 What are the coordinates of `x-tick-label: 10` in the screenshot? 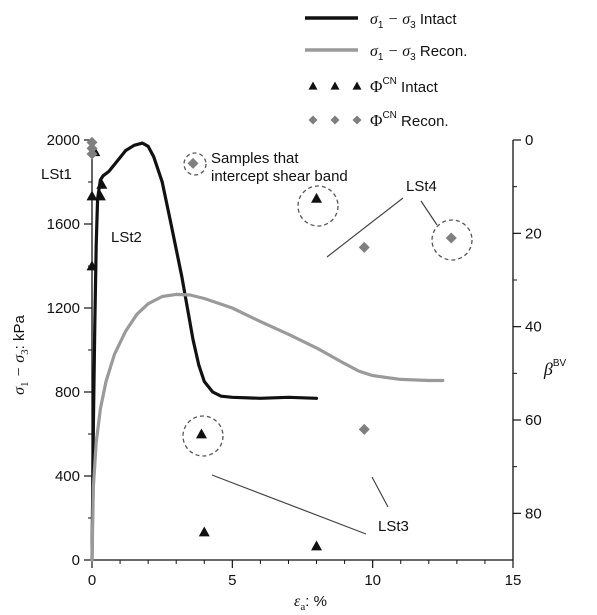 It's located at (372, 580).